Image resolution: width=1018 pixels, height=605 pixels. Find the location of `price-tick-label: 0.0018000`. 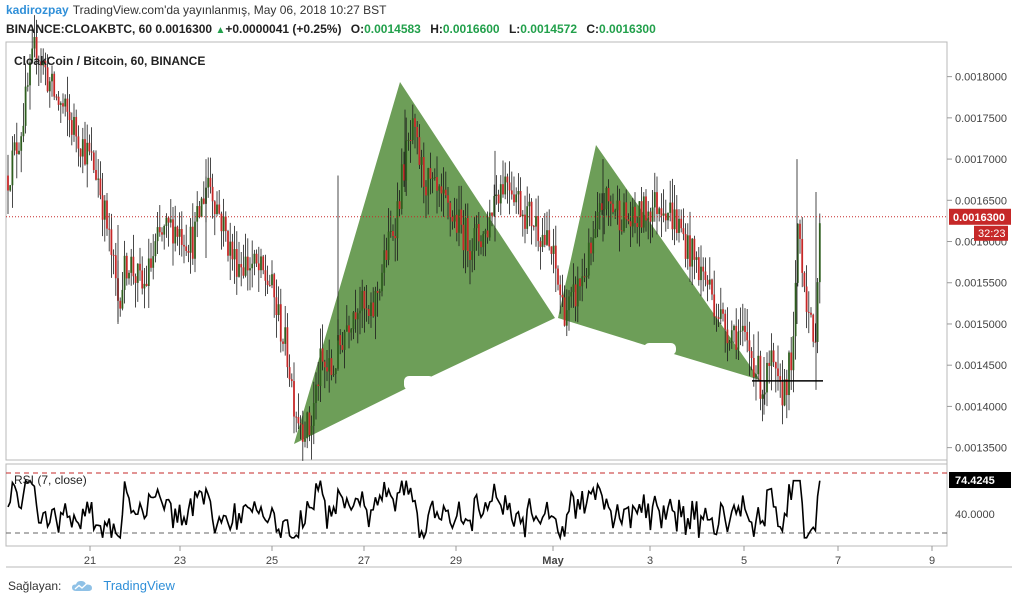

price-tick-label: 0.0018000 is located at coordinates (981, 78).